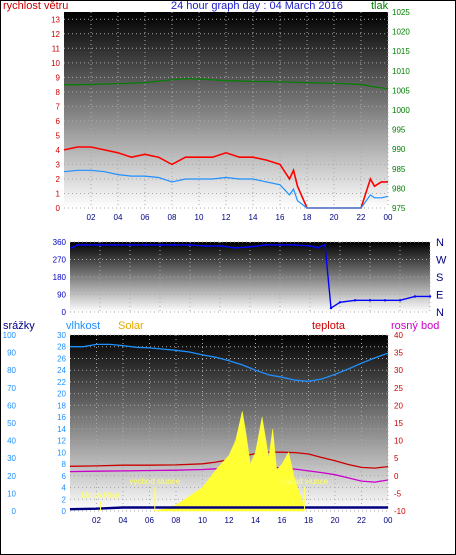  What do you see at coordinates (398, 335) in the screenshot?
I see `temperature-tick-label: 40` at bounding box center [398, 335].